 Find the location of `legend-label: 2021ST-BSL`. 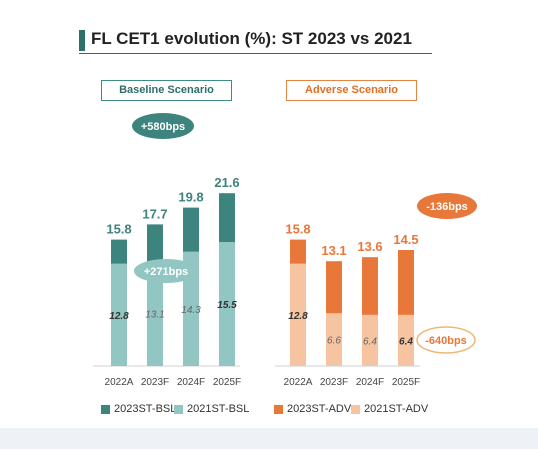

legend-label: 2021ST-BSL is located at coordinates (218, 409).